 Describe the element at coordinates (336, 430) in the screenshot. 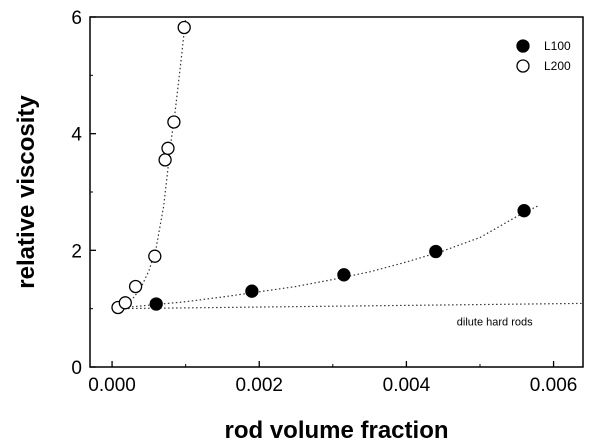

I see `x-axis-label: rod volume fraction` at that location.